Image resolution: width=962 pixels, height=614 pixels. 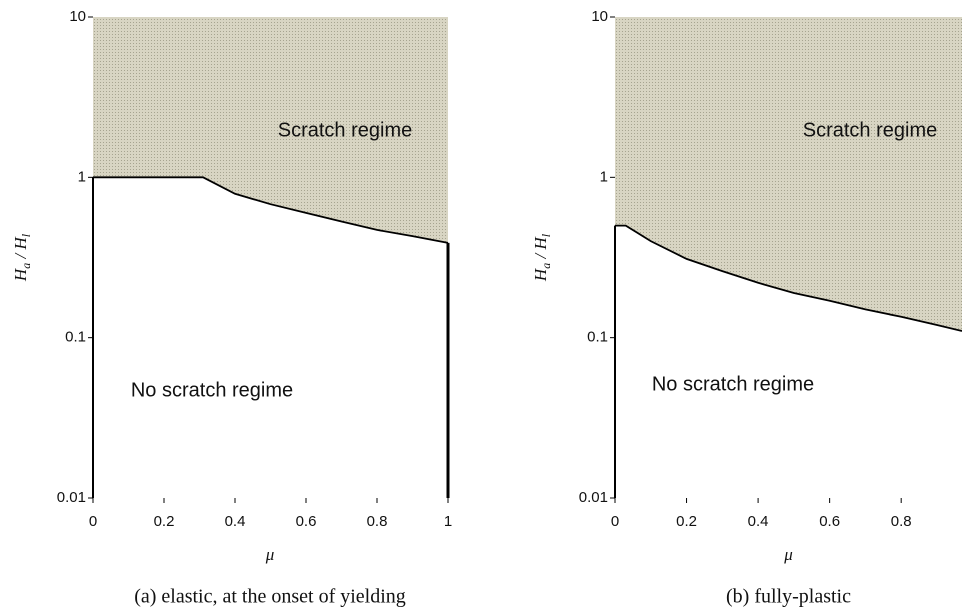 What do you see at coordinates (270, 130) in the screenshot?
I see `scratch-region-texture` at bounding box center [270, 130].